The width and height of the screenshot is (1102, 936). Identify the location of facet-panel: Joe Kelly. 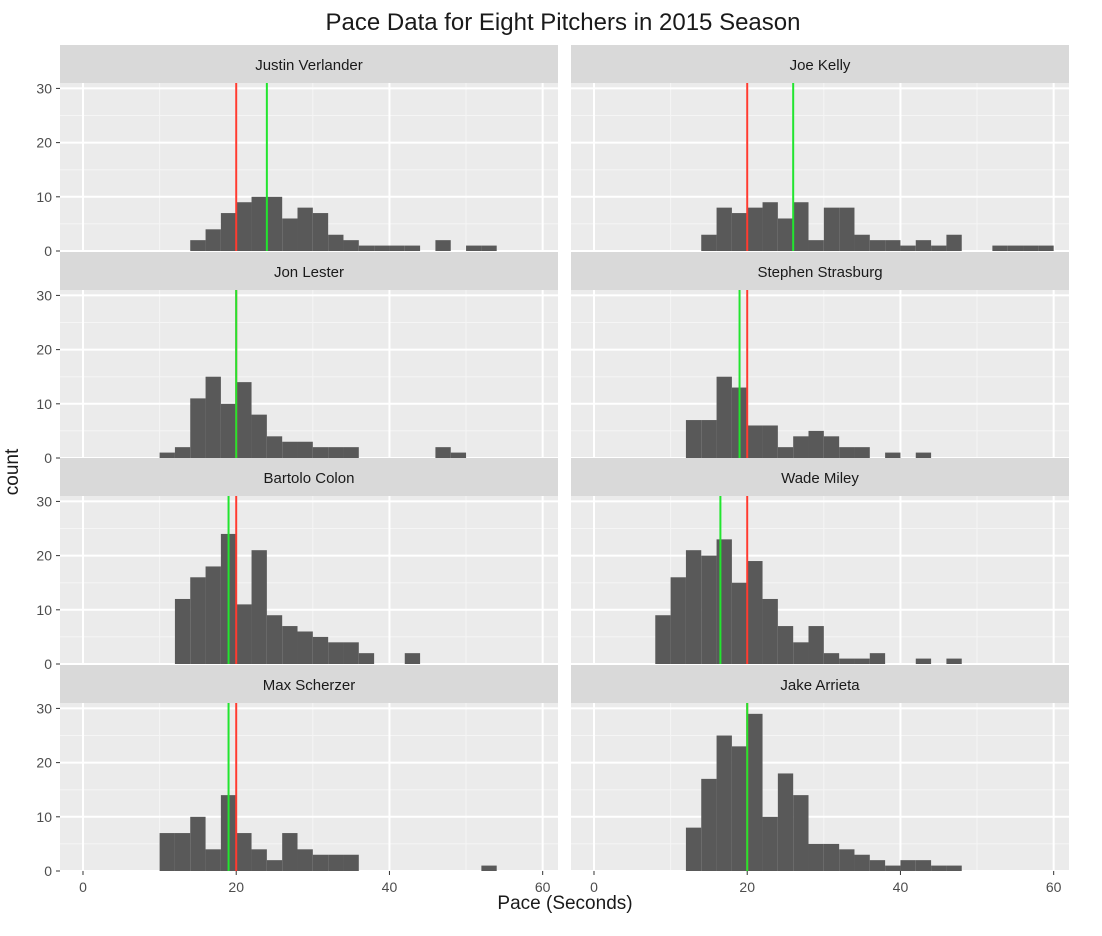
(820, 148).